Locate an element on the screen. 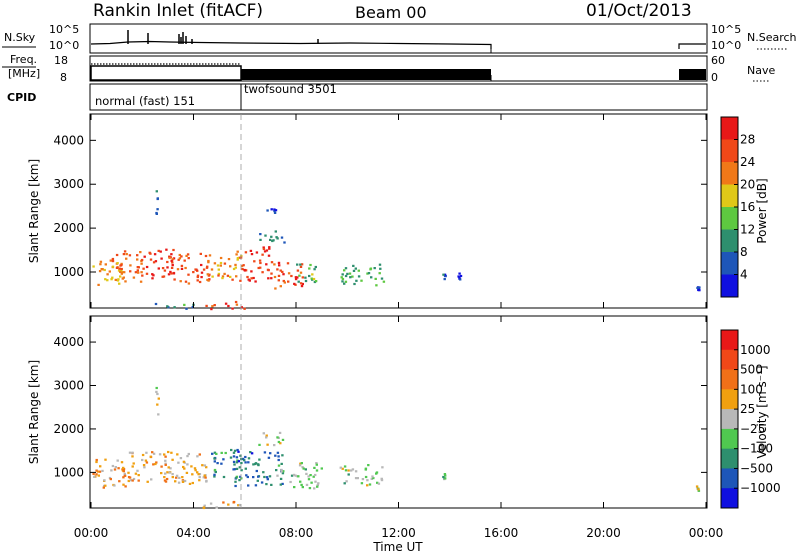 This screenshot has width=800, height=554. nsky-frame is located at coordinates (398, 38).